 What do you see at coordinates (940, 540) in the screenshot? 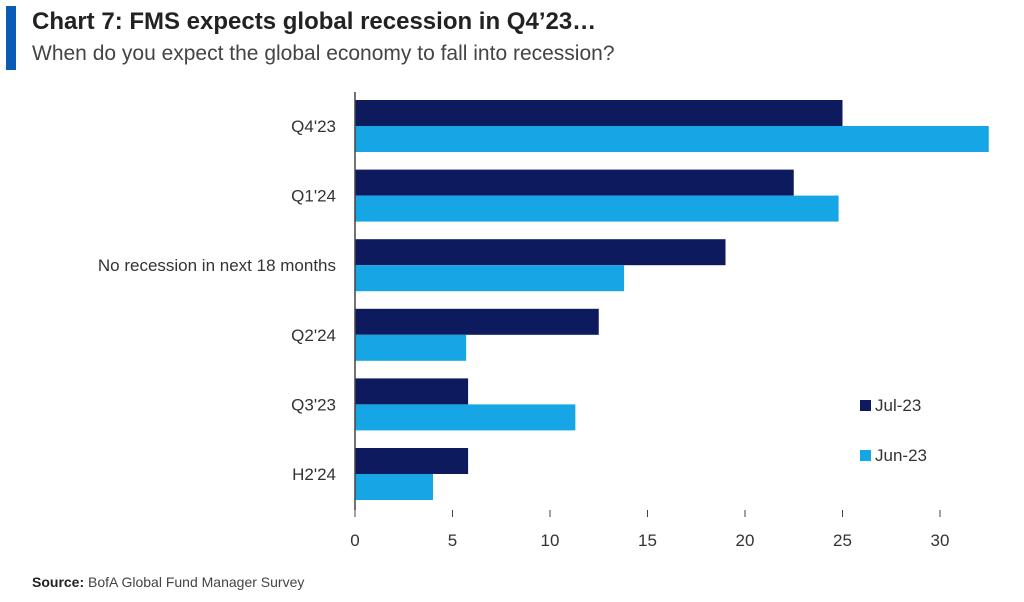
I see `x-tick-label-30: 30` at bounding box center [940, 540].